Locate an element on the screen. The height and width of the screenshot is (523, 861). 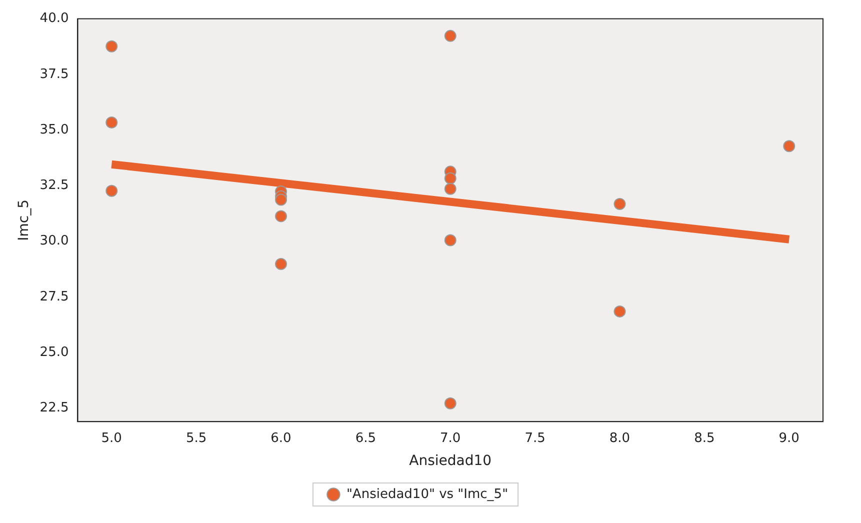
y-tick-label: 30.0 is located at coordinates (54, 241).